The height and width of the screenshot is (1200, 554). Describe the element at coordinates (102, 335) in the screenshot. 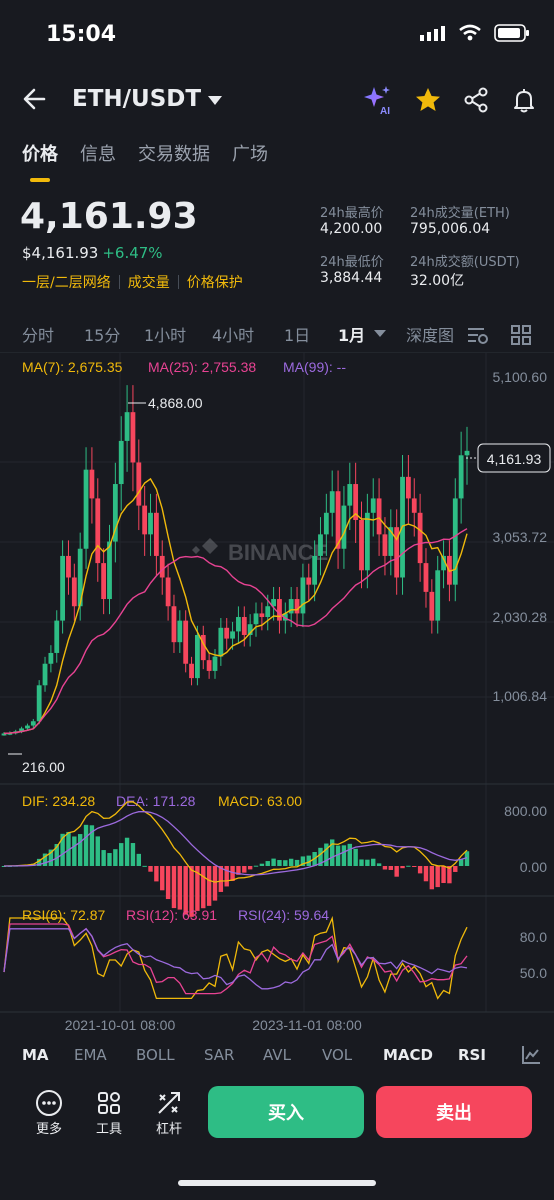

I see `interval-15m: 15分` at that location.